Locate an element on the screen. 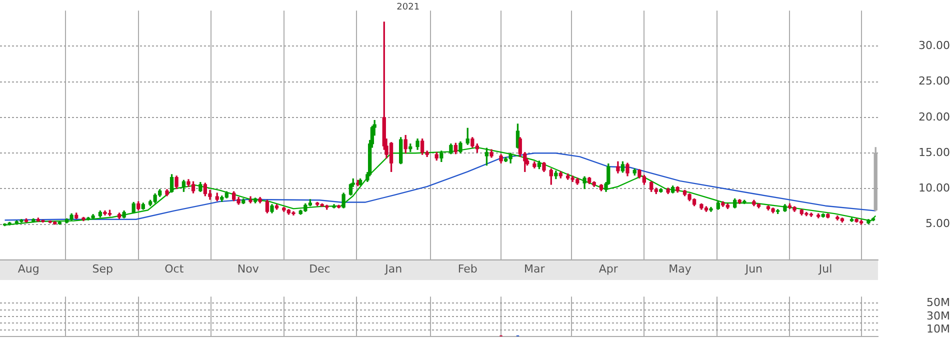 The height and width of the screenshot is (347, 950). x-tick-label: Sep is located at coordinates (102, 269).